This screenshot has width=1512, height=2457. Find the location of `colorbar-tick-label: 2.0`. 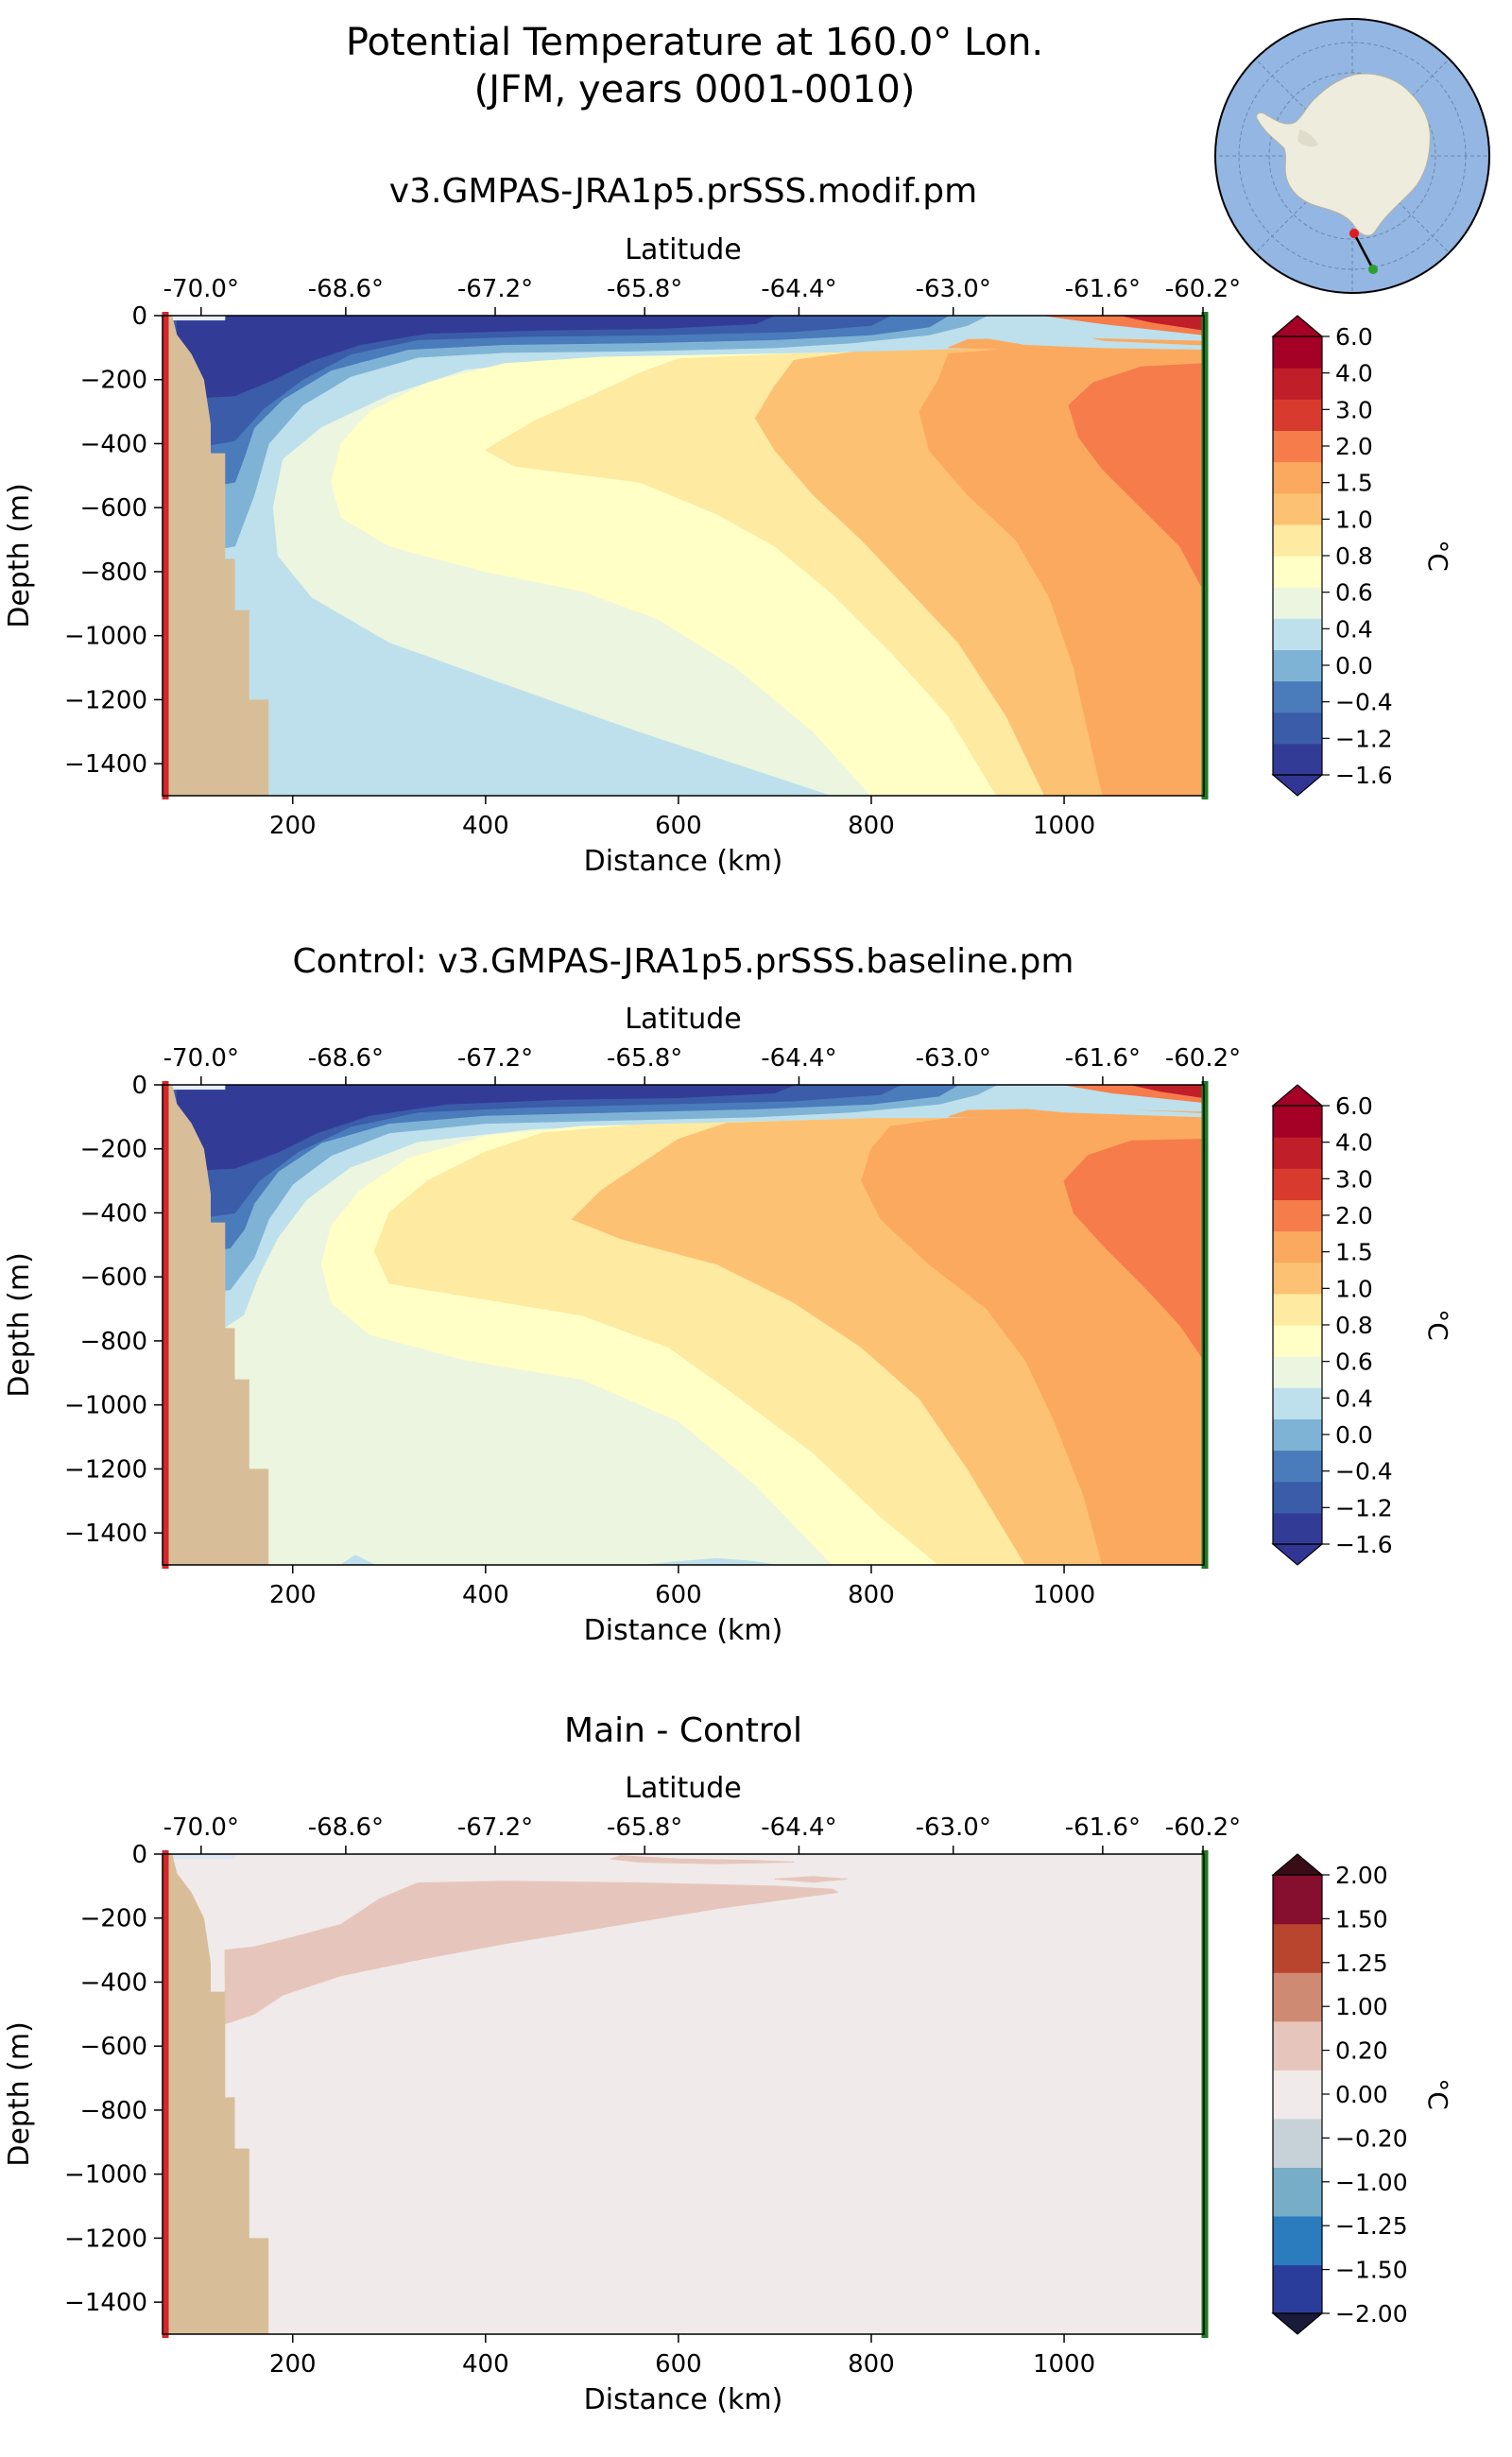

colorbar-tick-label: 2.0 is located at coordinates (1354, 1215).